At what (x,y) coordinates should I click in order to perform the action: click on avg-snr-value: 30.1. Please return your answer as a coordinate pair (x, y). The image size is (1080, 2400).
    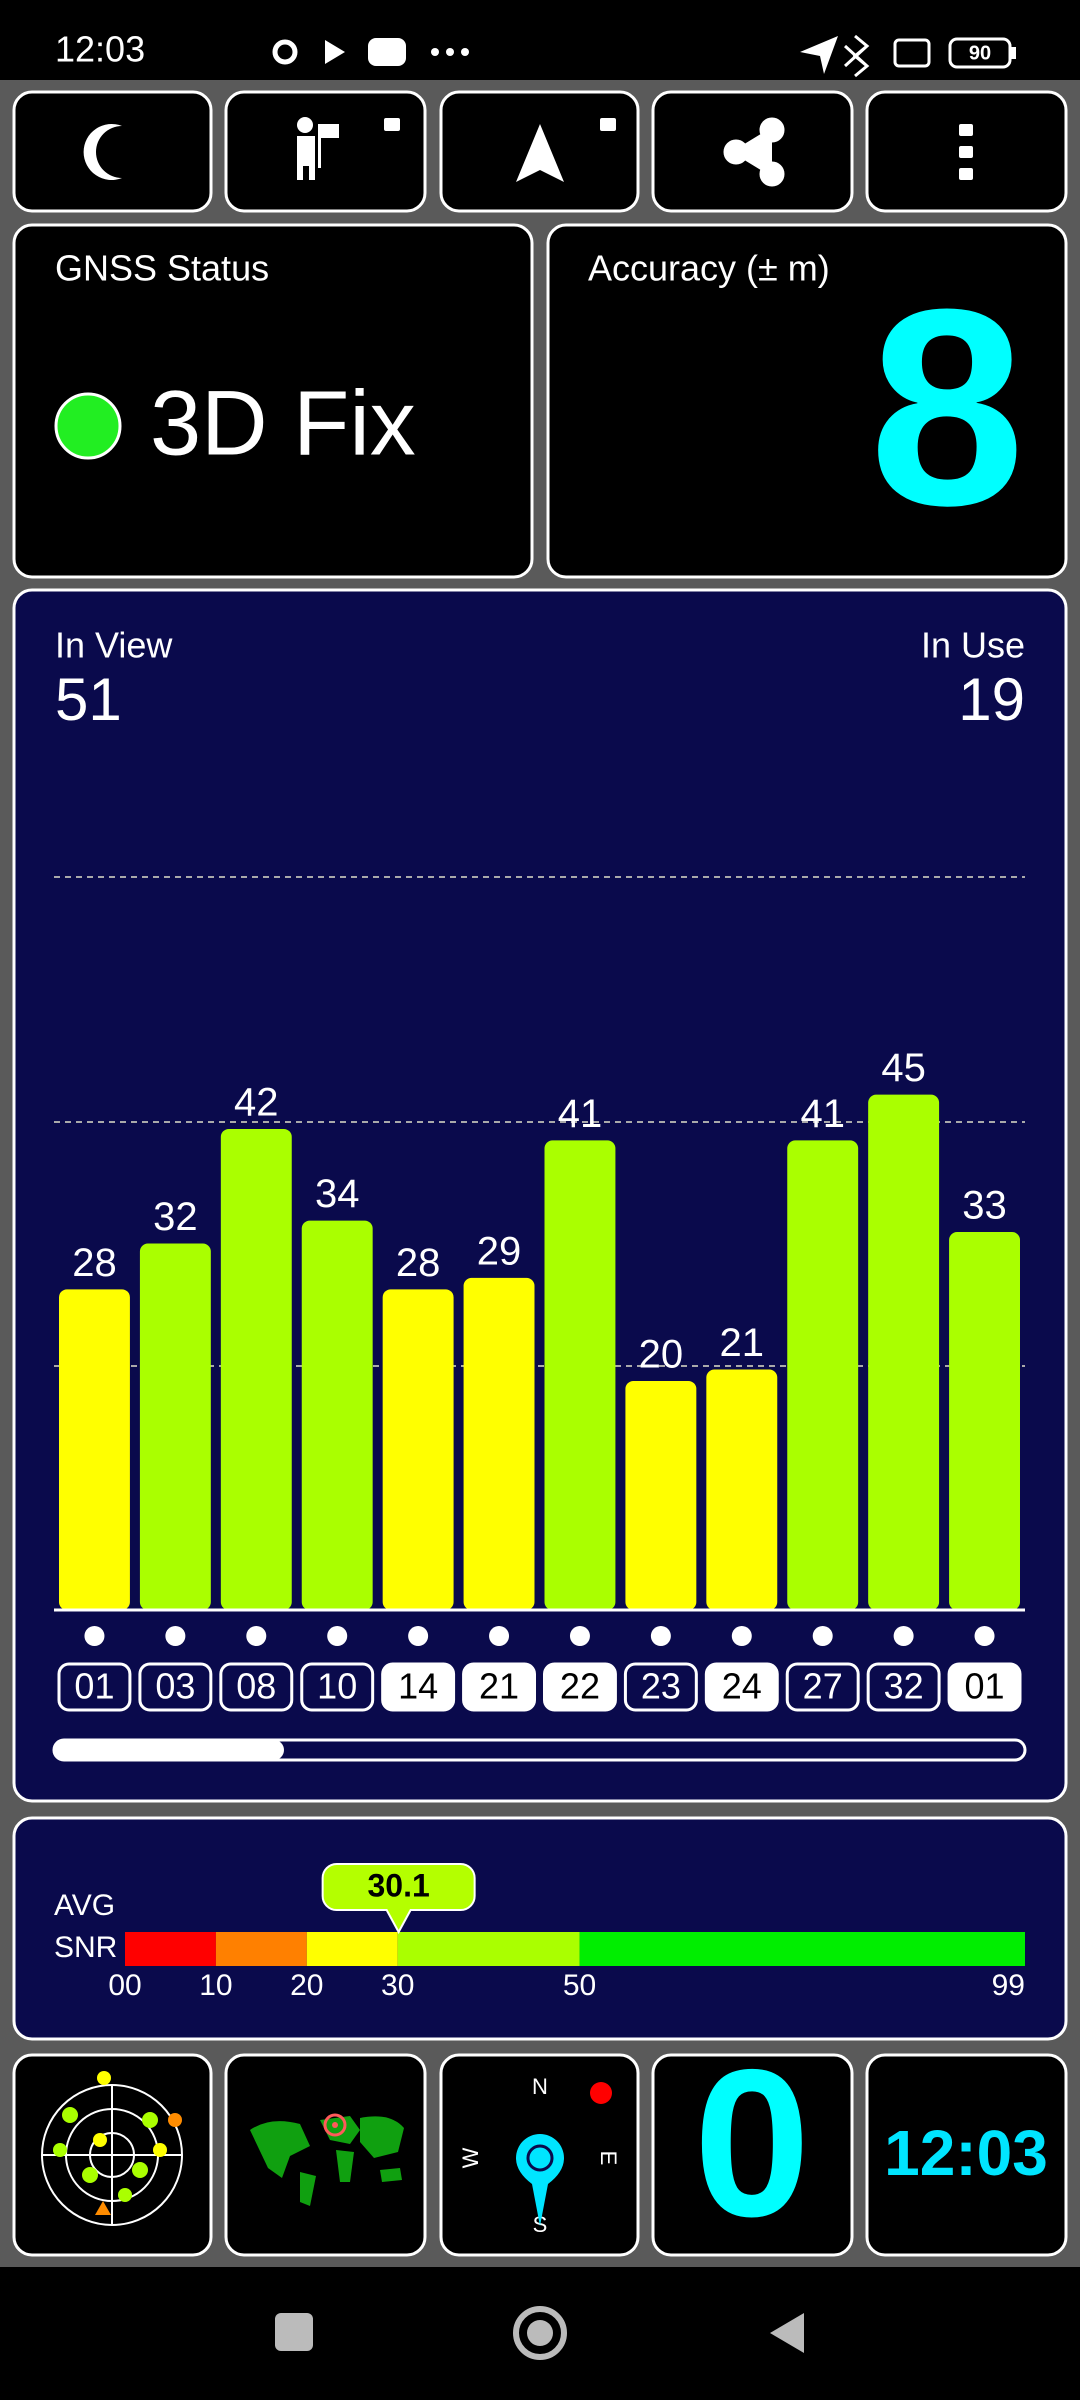
    Looking at the image, I should click on (398, 1885).